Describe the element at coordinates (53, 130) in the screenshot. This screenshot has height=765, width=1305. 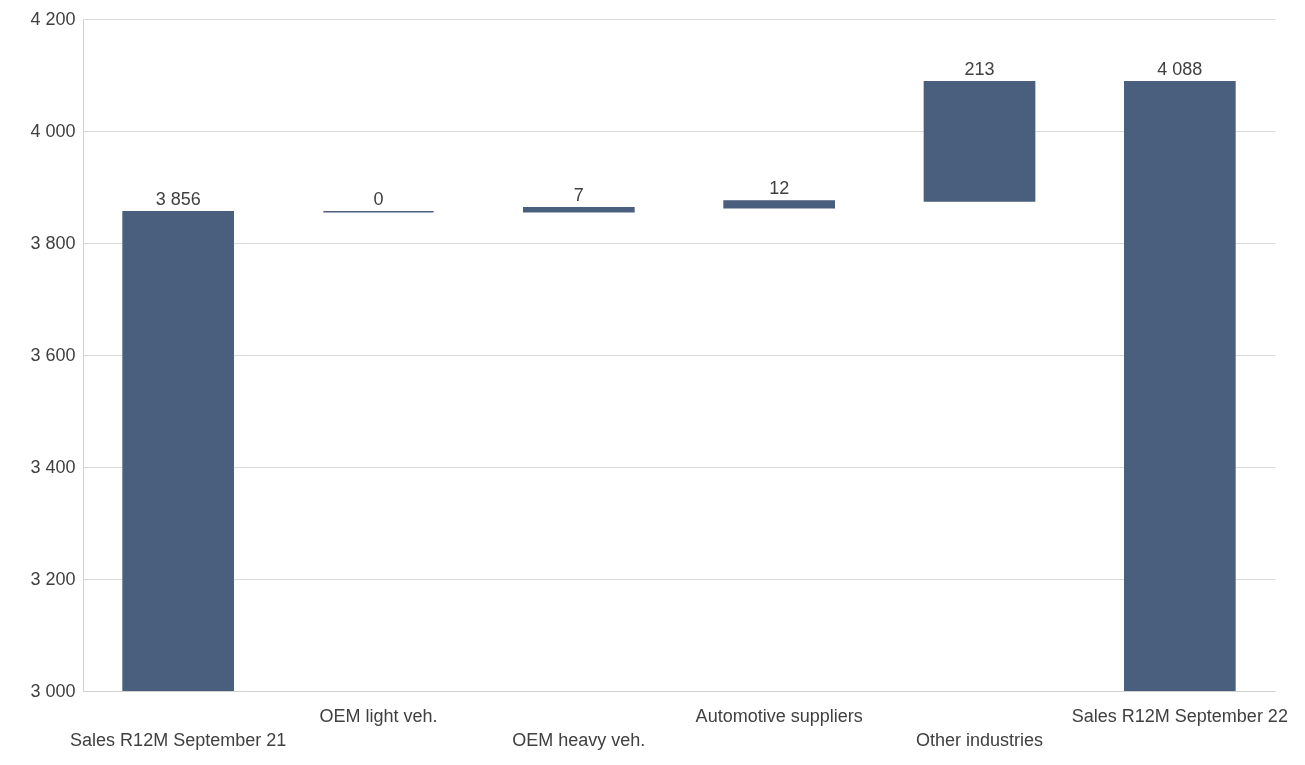
I see `y-tick-label: 4 000` at that location.